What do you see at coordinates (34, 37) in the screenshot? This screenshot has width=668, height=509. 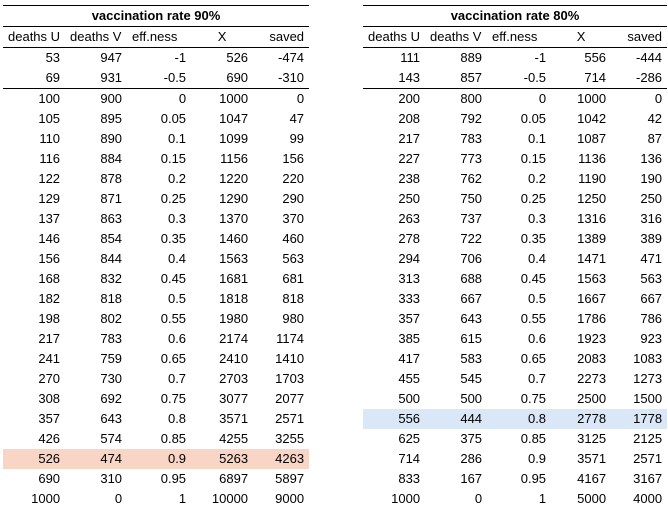 I see `column-header-deaths-u: deaths U` at bounding box center [34, 37].